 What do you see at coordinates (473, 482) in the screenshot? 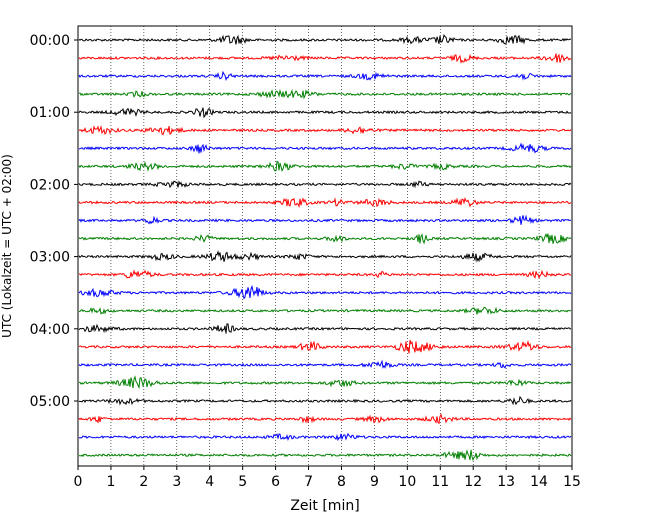
I see `x-tick-label: 12` at bounding box center [473, 482].